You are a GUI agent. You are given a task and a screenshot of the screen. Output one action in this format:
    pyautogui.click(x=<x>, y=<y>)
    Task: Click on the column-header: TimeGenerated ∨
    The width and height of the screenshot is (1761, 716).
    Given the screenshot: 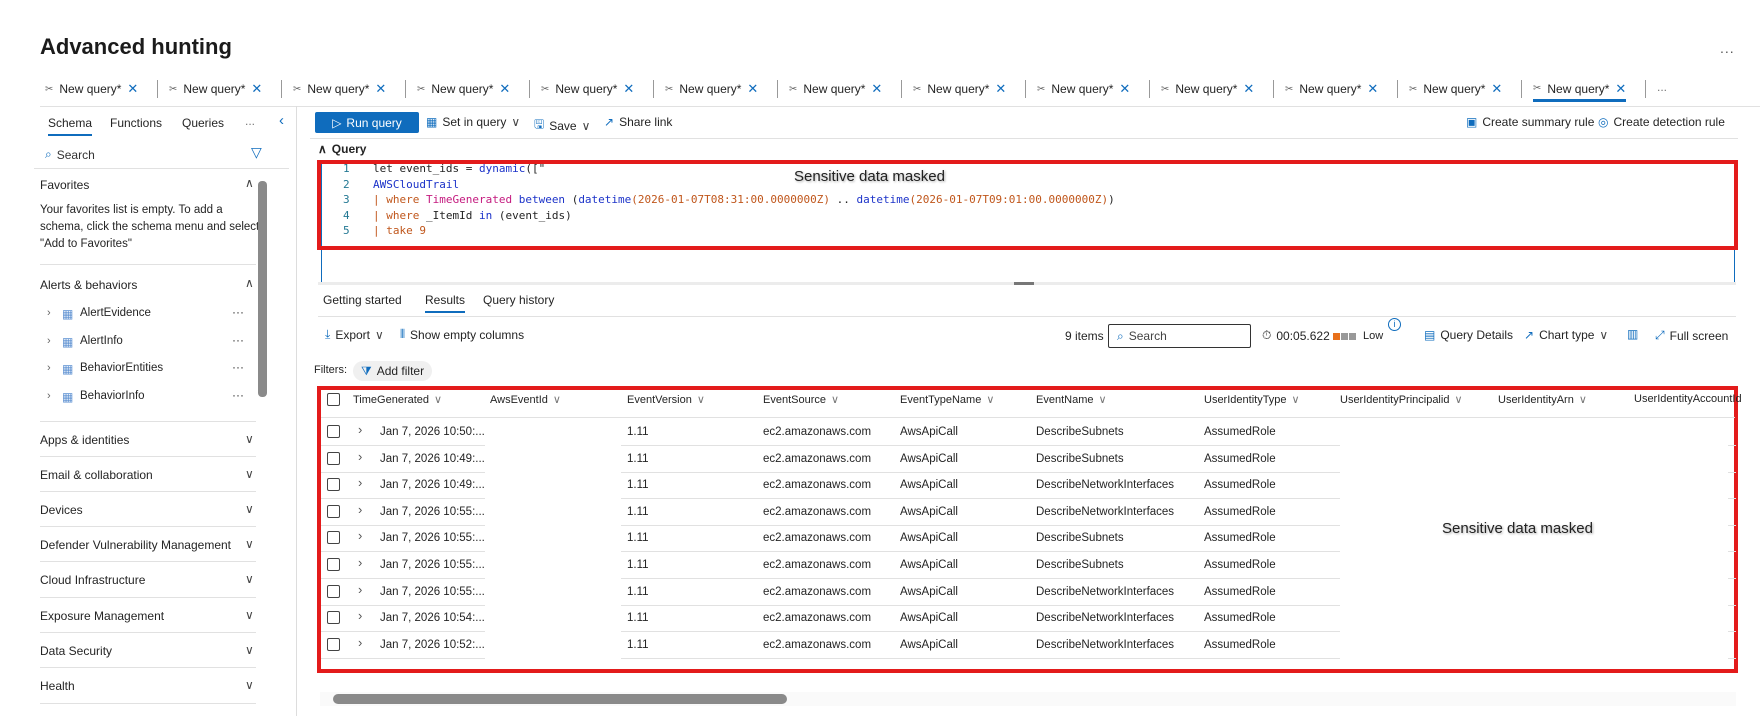 What is the action you would take?
    pyautogui.click(x=398, y=400)
    